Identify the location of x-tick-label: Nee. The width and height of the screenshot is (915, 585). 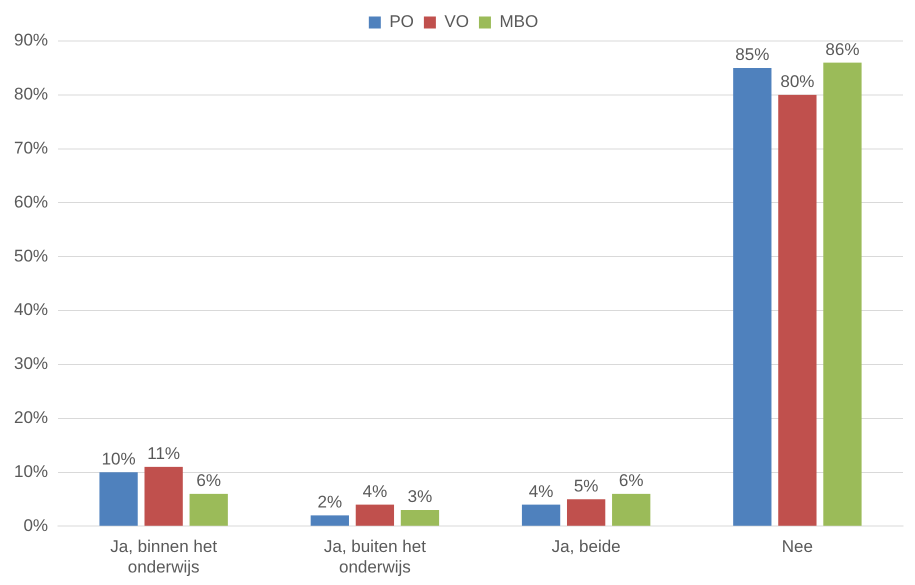
(797, 546).